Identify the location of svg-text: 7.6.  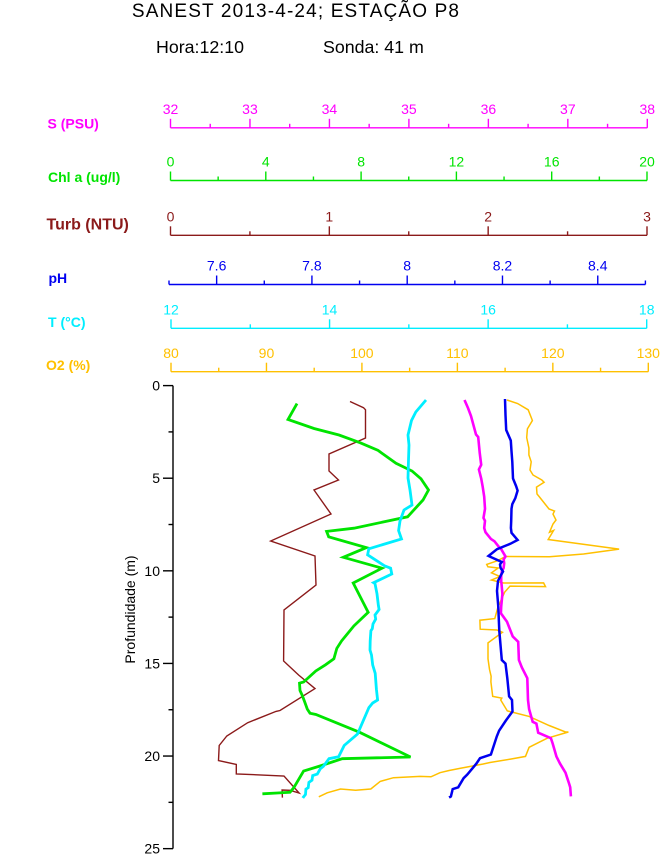
(217, 266).